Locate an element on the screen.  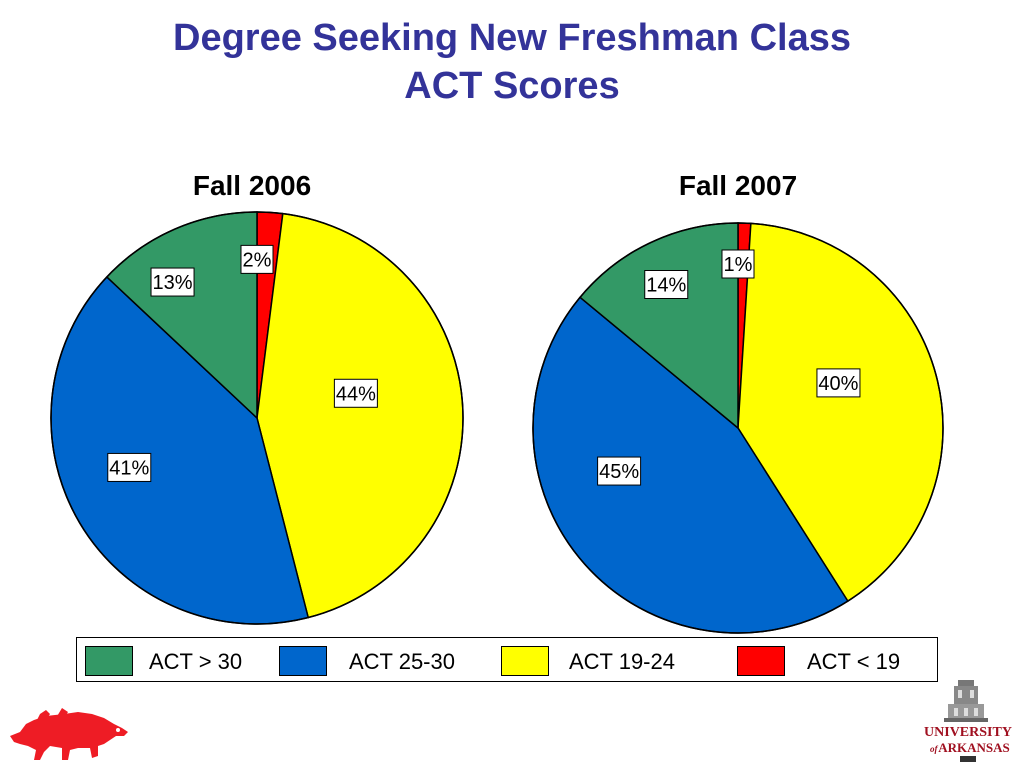
university-of-arkansas-logo: UNIVERSITY of ARKANSAS is located at coordinates (968, 721).